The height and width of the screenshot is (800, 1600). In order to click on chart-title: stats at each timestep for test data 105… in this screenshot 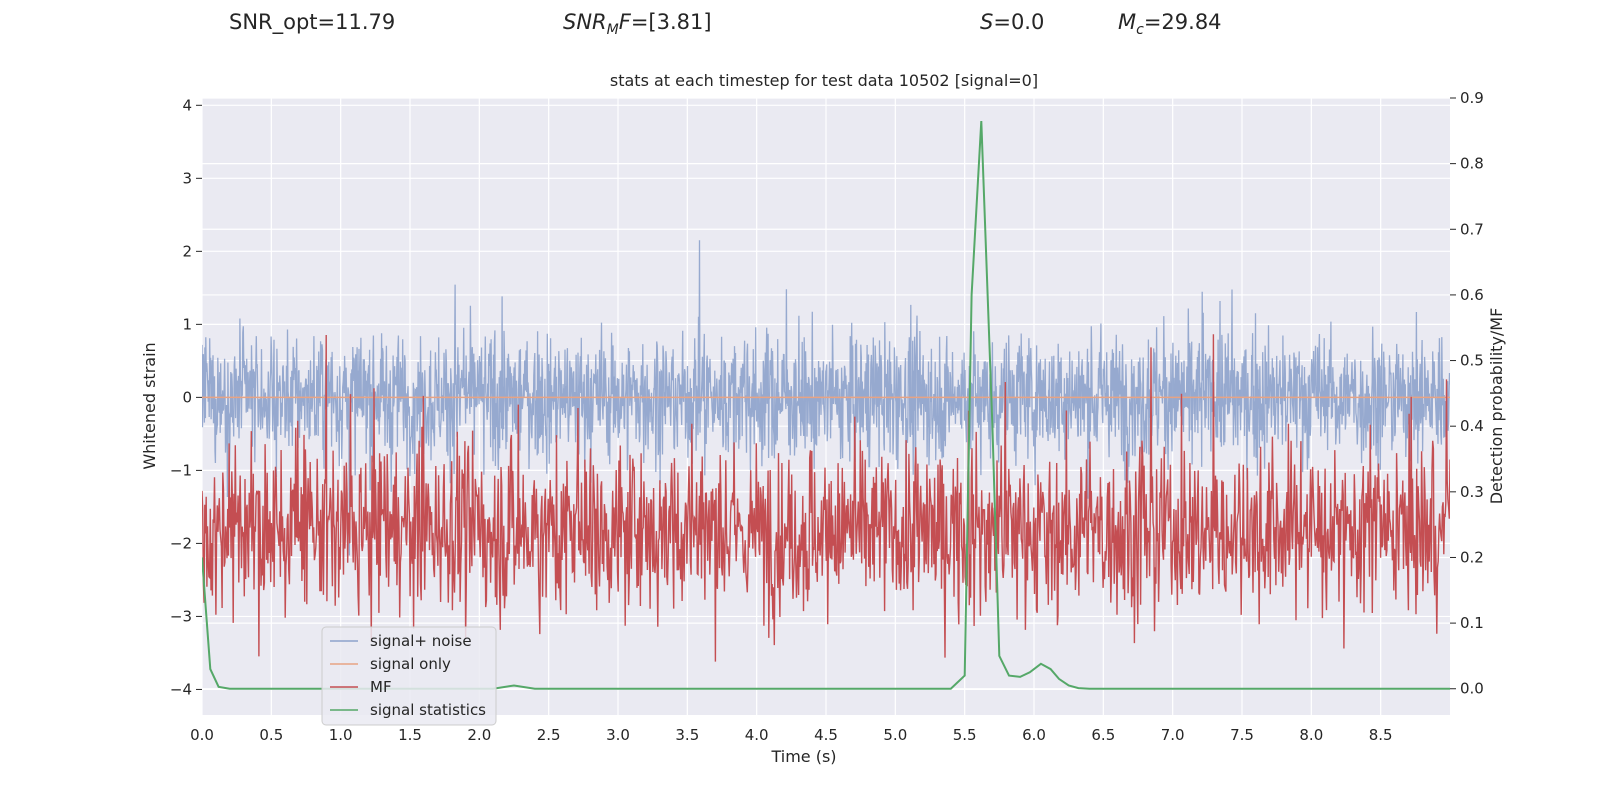, I will do `click(824, 80)`.